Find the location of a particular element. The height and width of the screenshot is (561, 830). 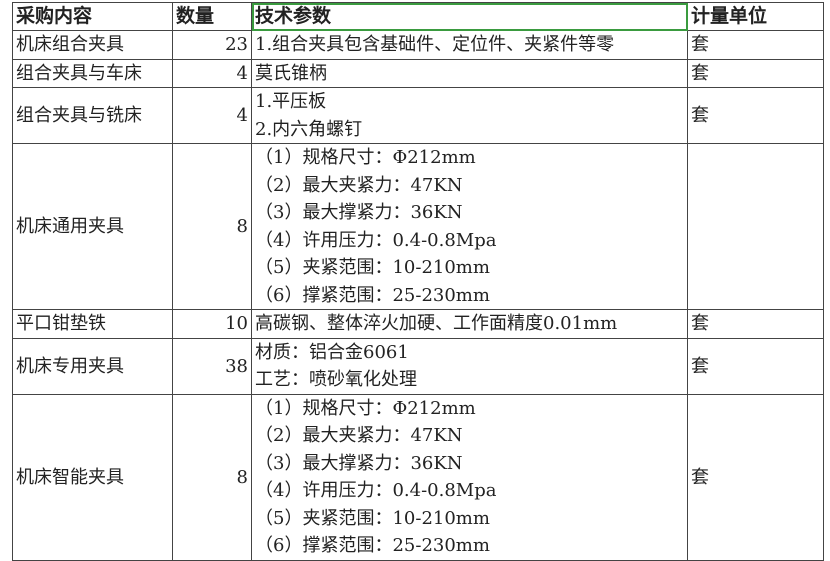

cell-item: 机床组合夹具 is located at coordinates (92, 45).